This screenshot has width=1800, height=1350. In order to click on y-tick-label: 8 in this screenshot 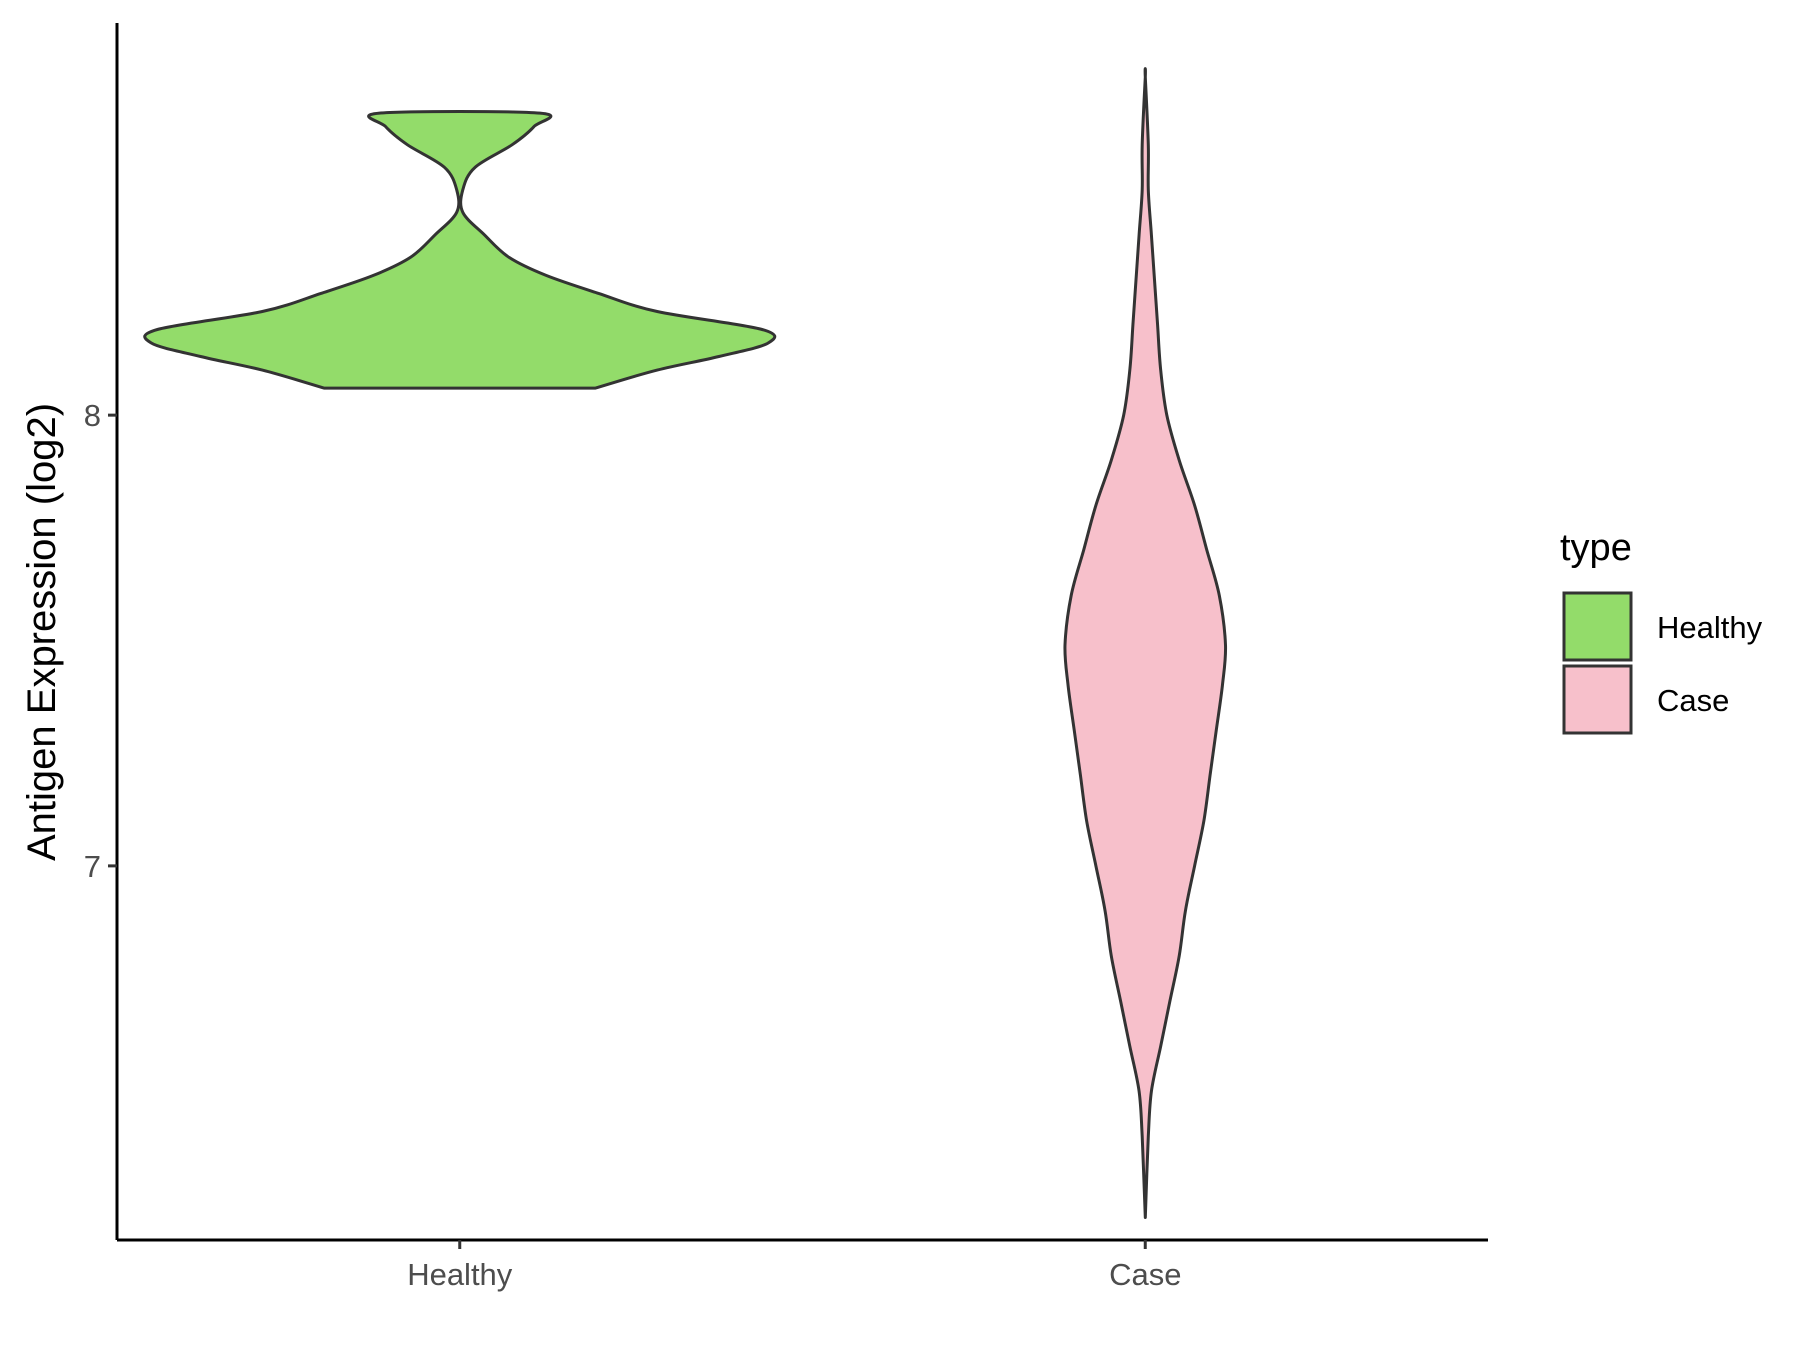, I will do `click(92, 415)`.